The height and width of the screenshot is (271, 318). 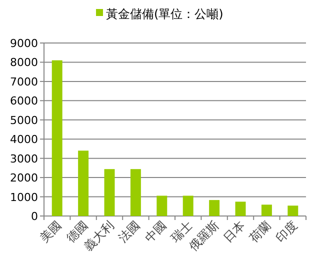 I want to click on x-tick-label: 日本, so click(x=234, y=232).